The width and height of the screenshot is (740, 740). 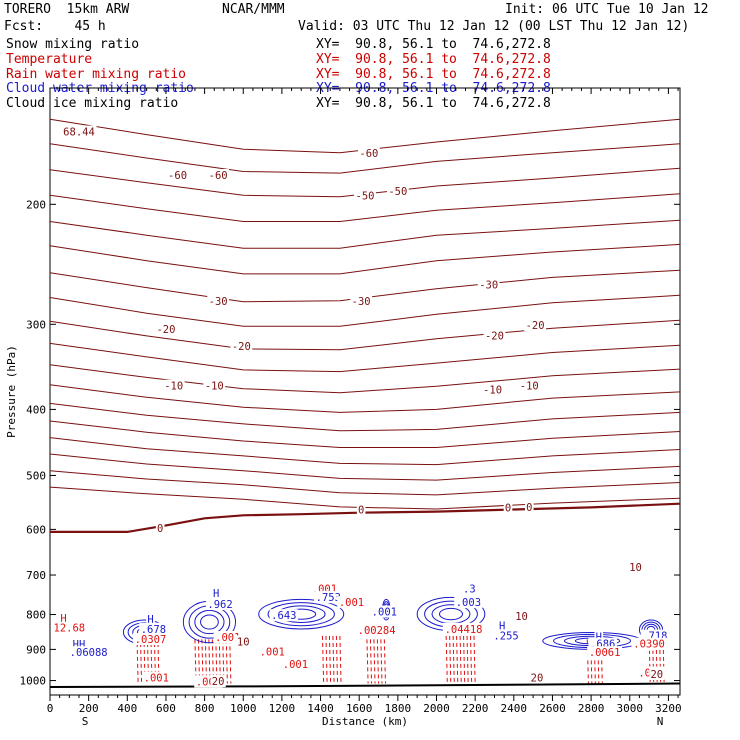 I want to click on contour-label: -60, so click(x=177, y=176).